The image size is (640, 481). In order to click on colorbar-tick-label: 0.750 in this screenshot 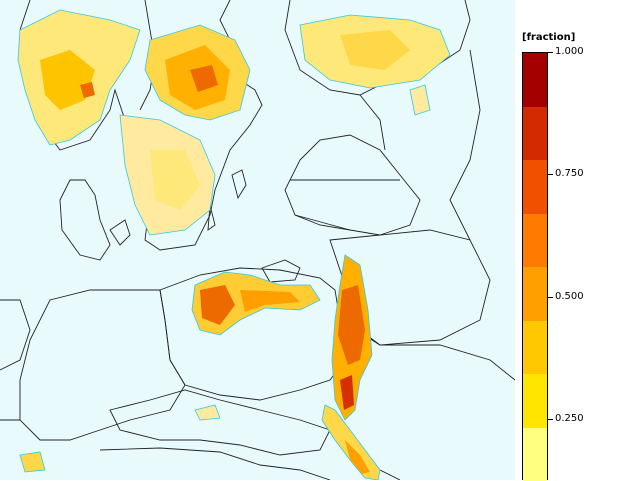, I will do `click(569, 173)`.